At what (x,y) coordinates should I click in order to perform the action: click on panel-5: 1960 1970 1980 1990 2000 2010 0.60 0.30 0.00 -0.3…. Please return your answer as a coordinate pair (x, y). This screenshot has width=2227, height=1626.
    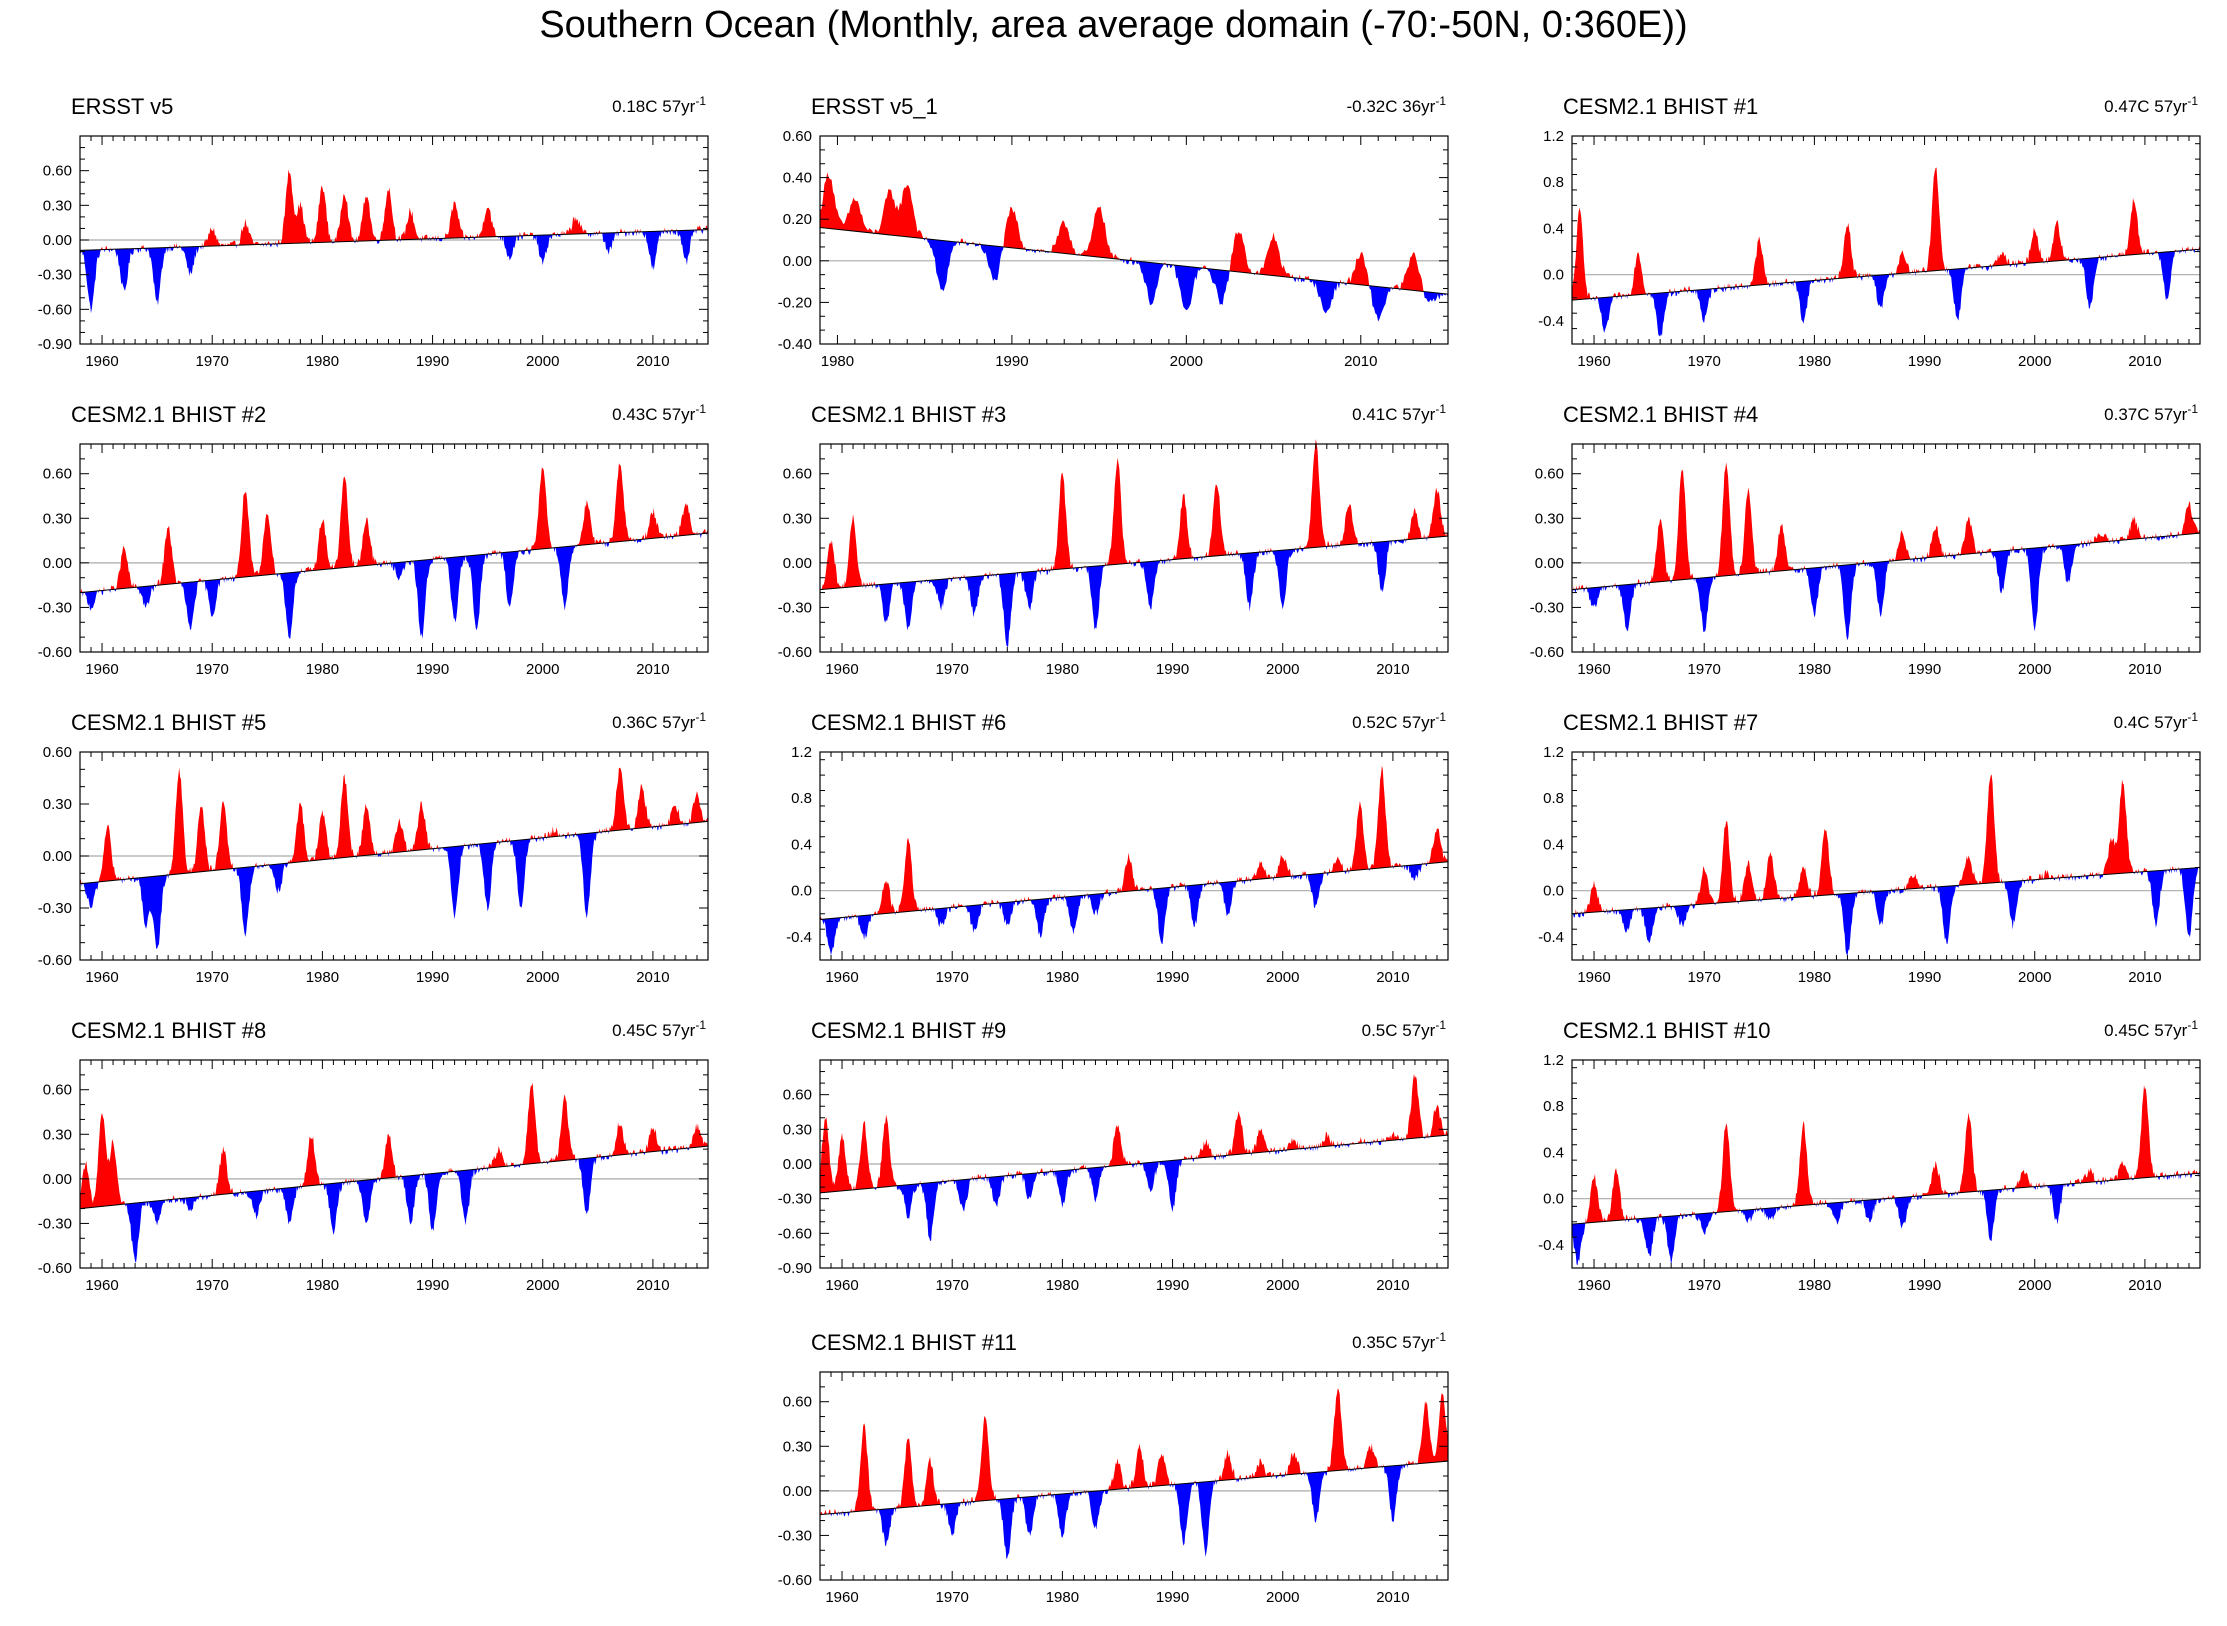
    Looking at the image, I should click on (1113, 540).